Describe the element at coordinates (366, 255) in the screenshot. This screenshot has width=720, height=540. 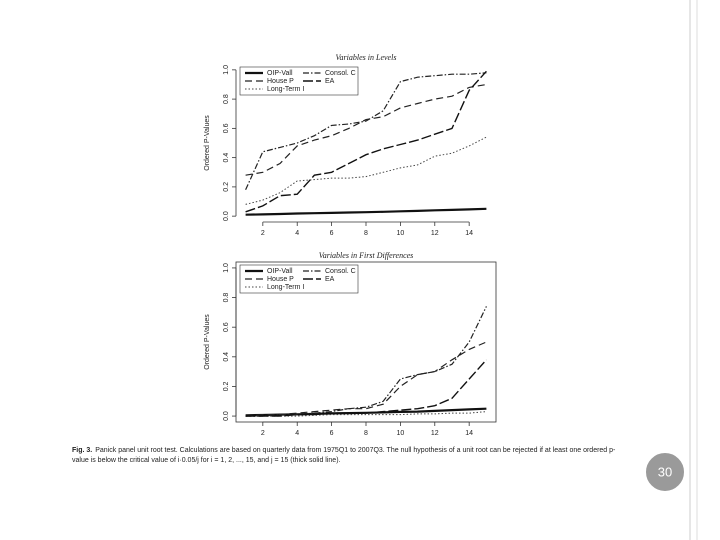
I see `chart-title: Variables in First Differences` at that location.